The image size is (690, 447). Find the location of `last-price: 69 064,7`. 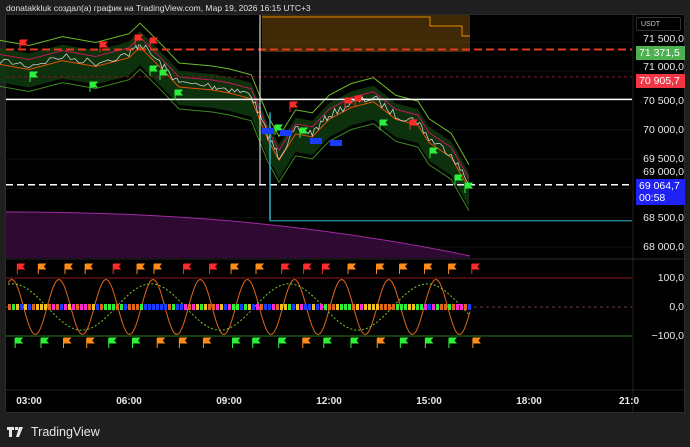

last-price: 69 064,7 is located at coordinates (659, 186).